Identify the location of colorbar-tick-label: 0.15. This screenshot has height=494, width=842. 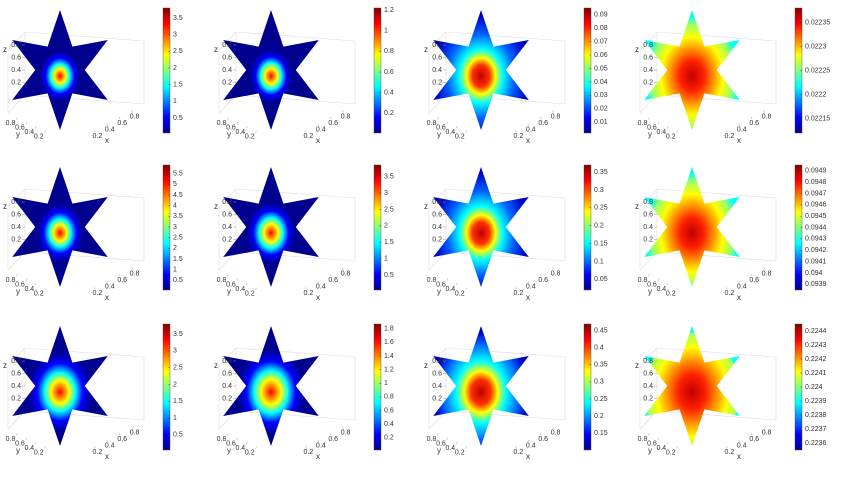
(601, 433).